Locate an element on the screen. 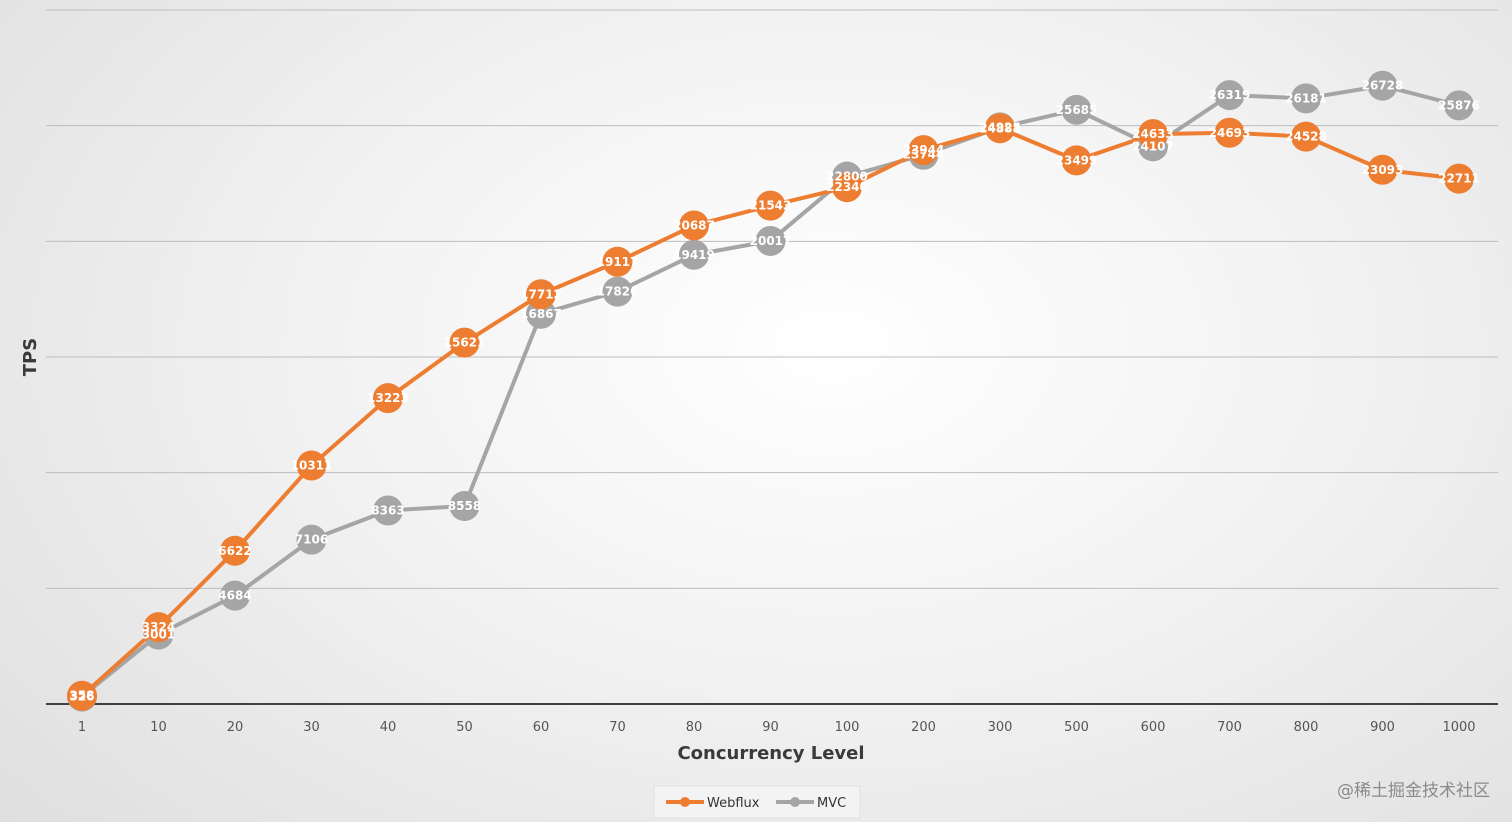 This screenshot has width=1512, height=822. mvc-data-label: 26728 is located at coordinates (1383, 86).